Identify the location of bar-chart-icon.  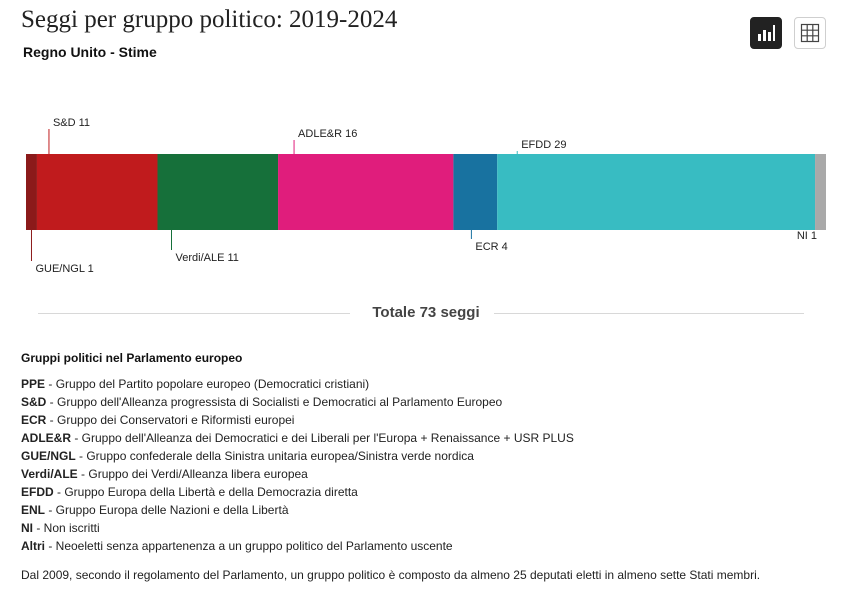
(766, 33).